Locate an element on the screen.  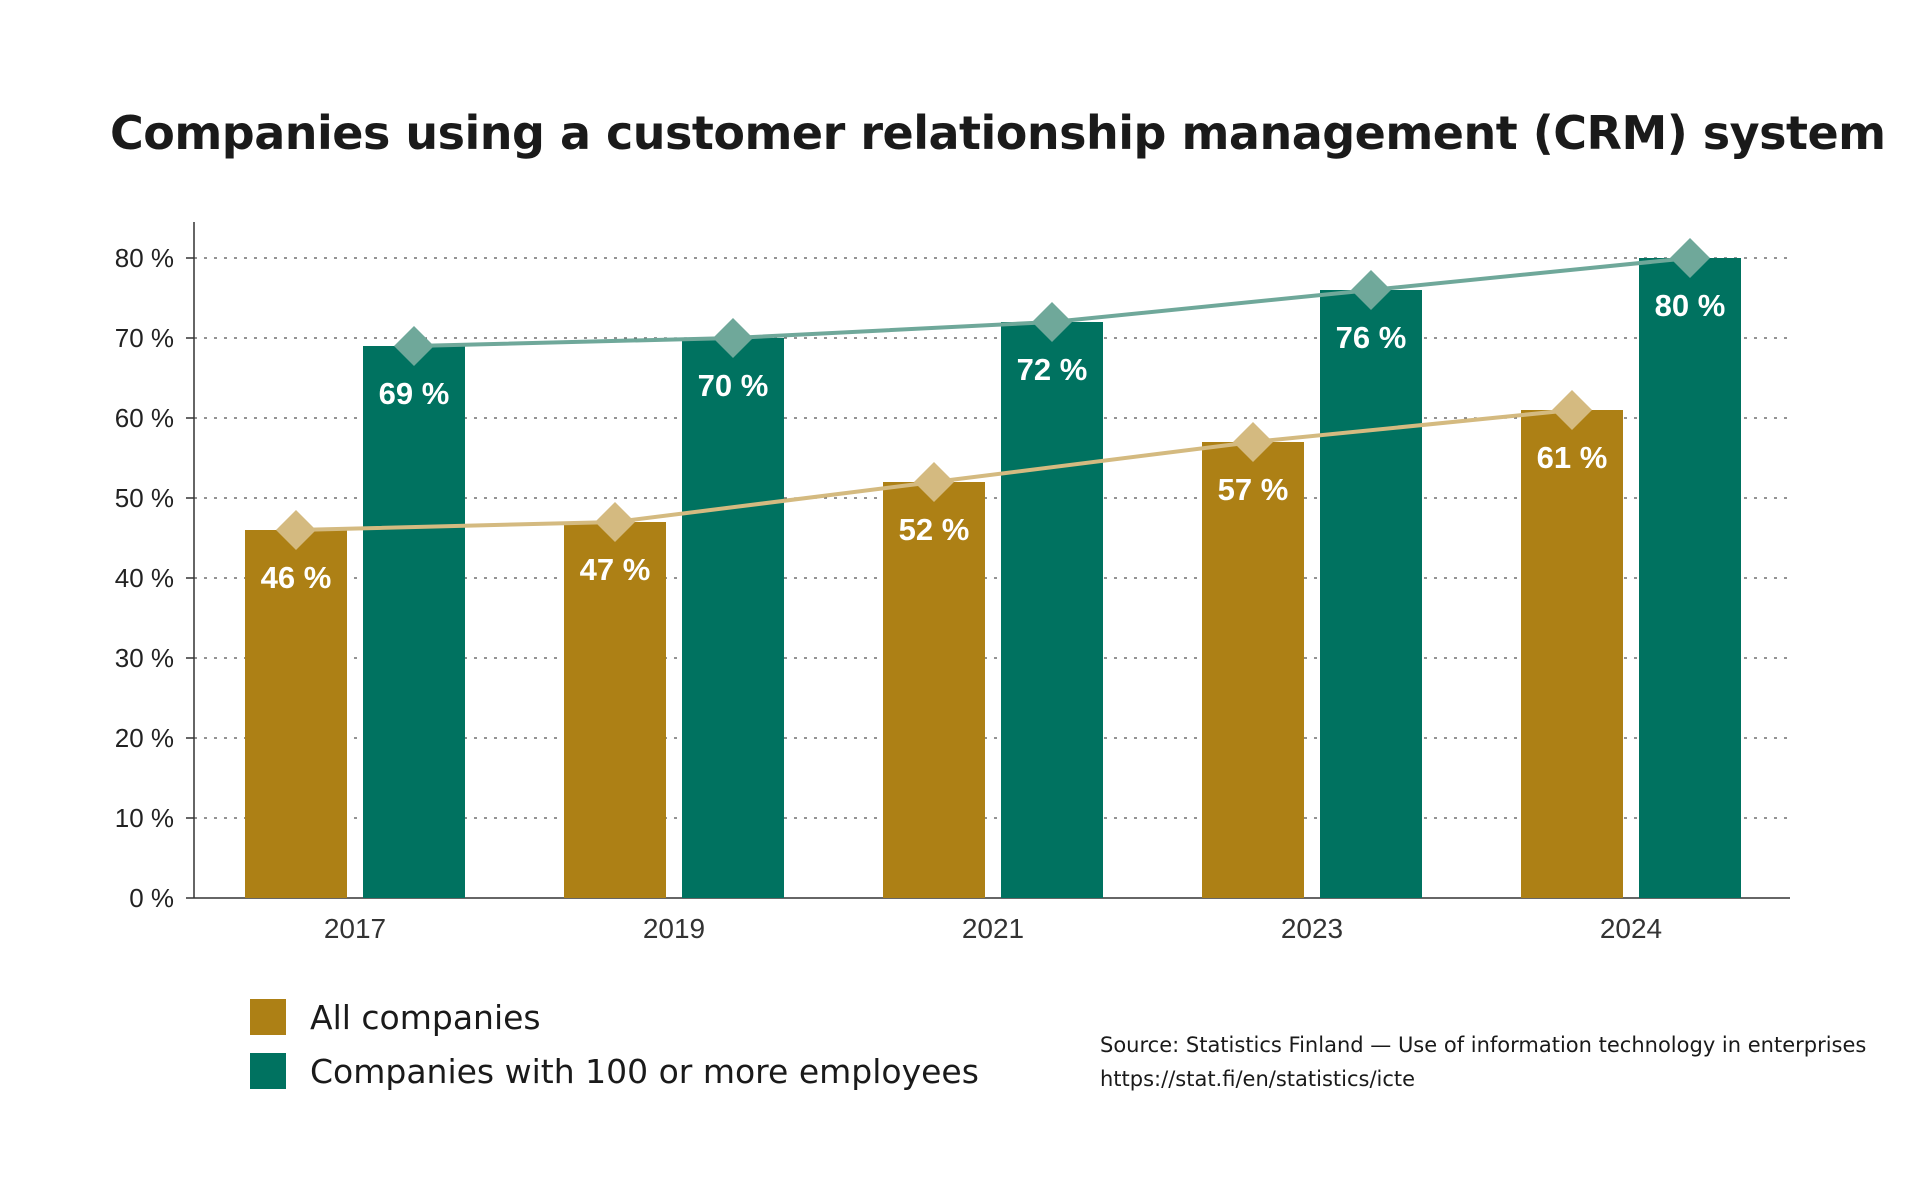
bar-large-companies-2017 is located at coordinates (414, 622).